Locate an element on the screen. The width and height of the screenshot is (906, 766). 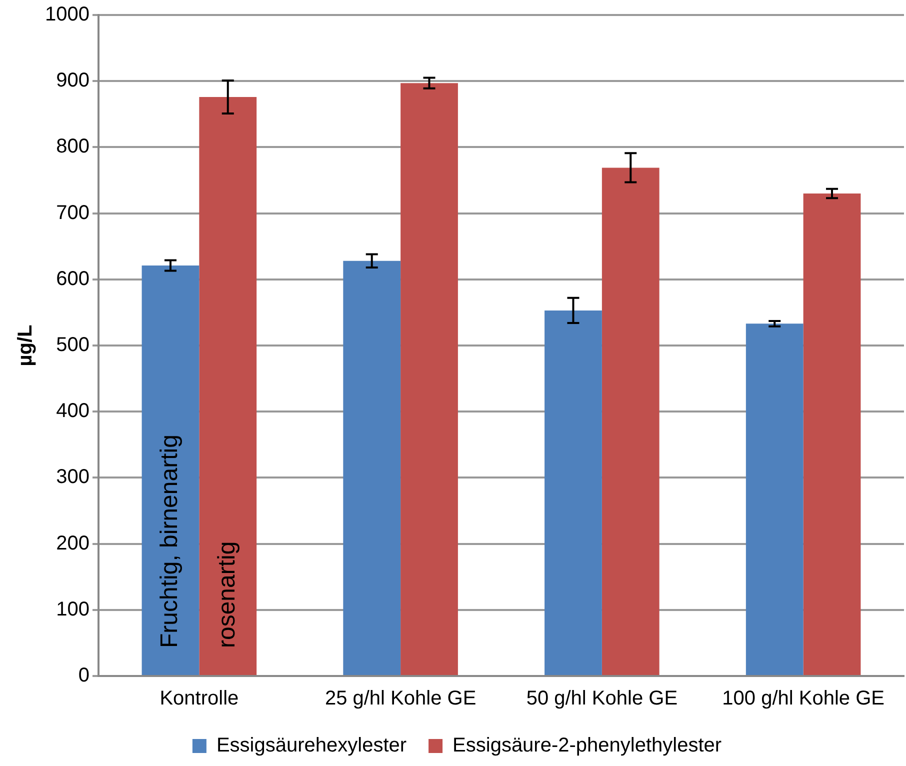
y-axis-title: µg/L is located at coordinates (25, 345).